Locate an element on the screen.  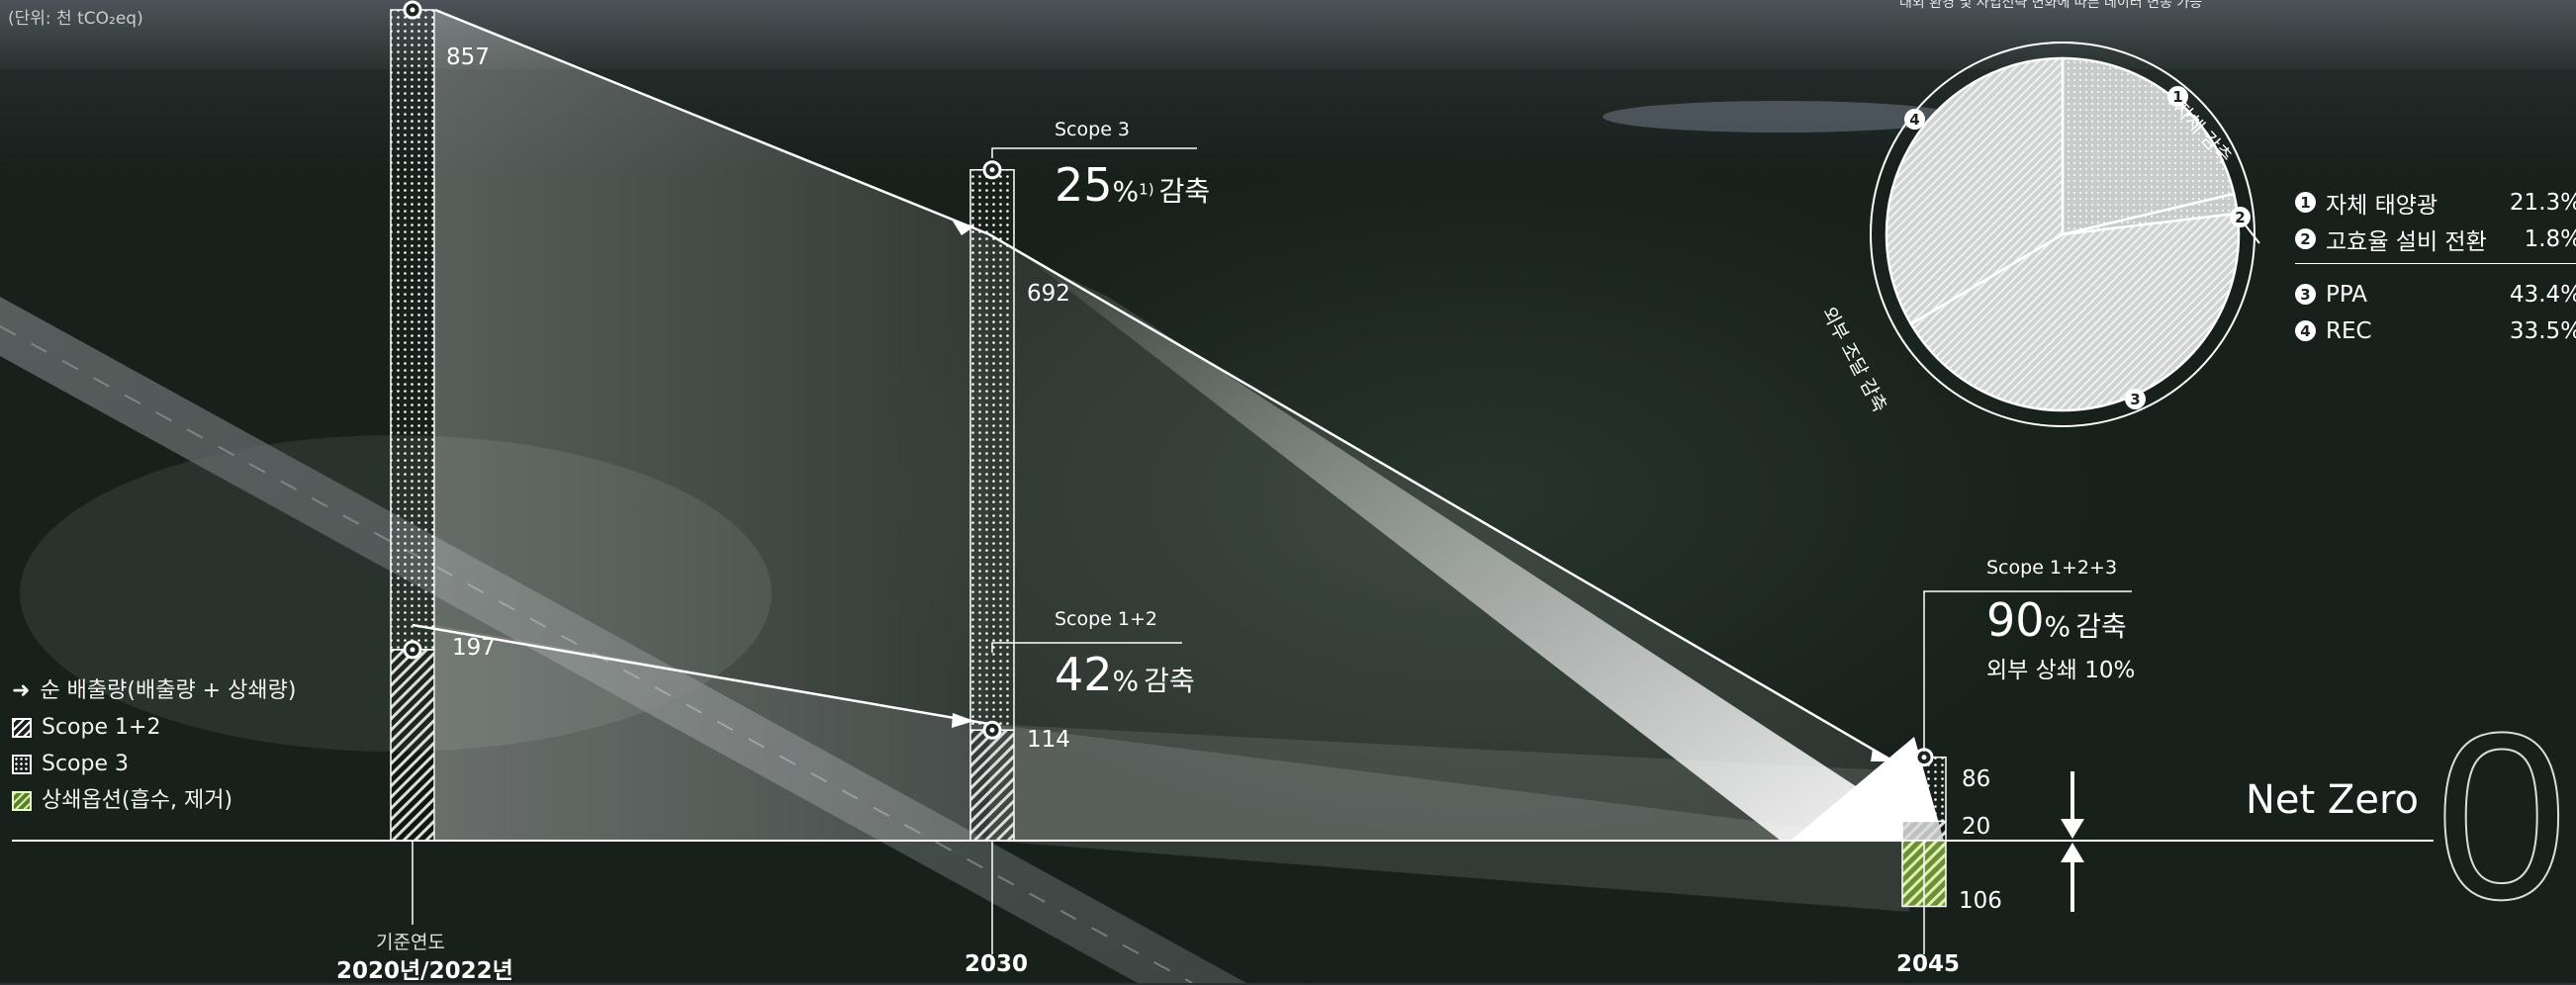
callout-scope3-unit: % is located at coordinates (1126, 192).